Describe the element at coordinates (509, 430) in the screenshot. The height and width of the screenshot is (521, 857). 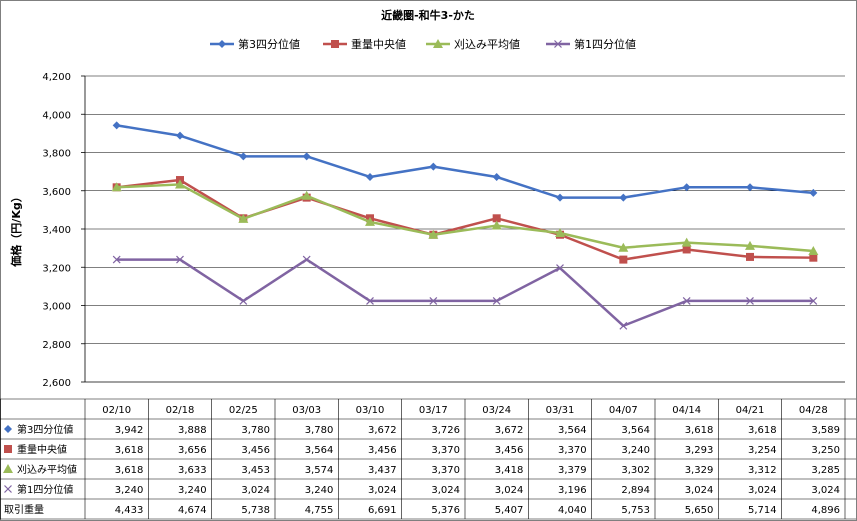
I see `table-cell: 3,672` at that location.